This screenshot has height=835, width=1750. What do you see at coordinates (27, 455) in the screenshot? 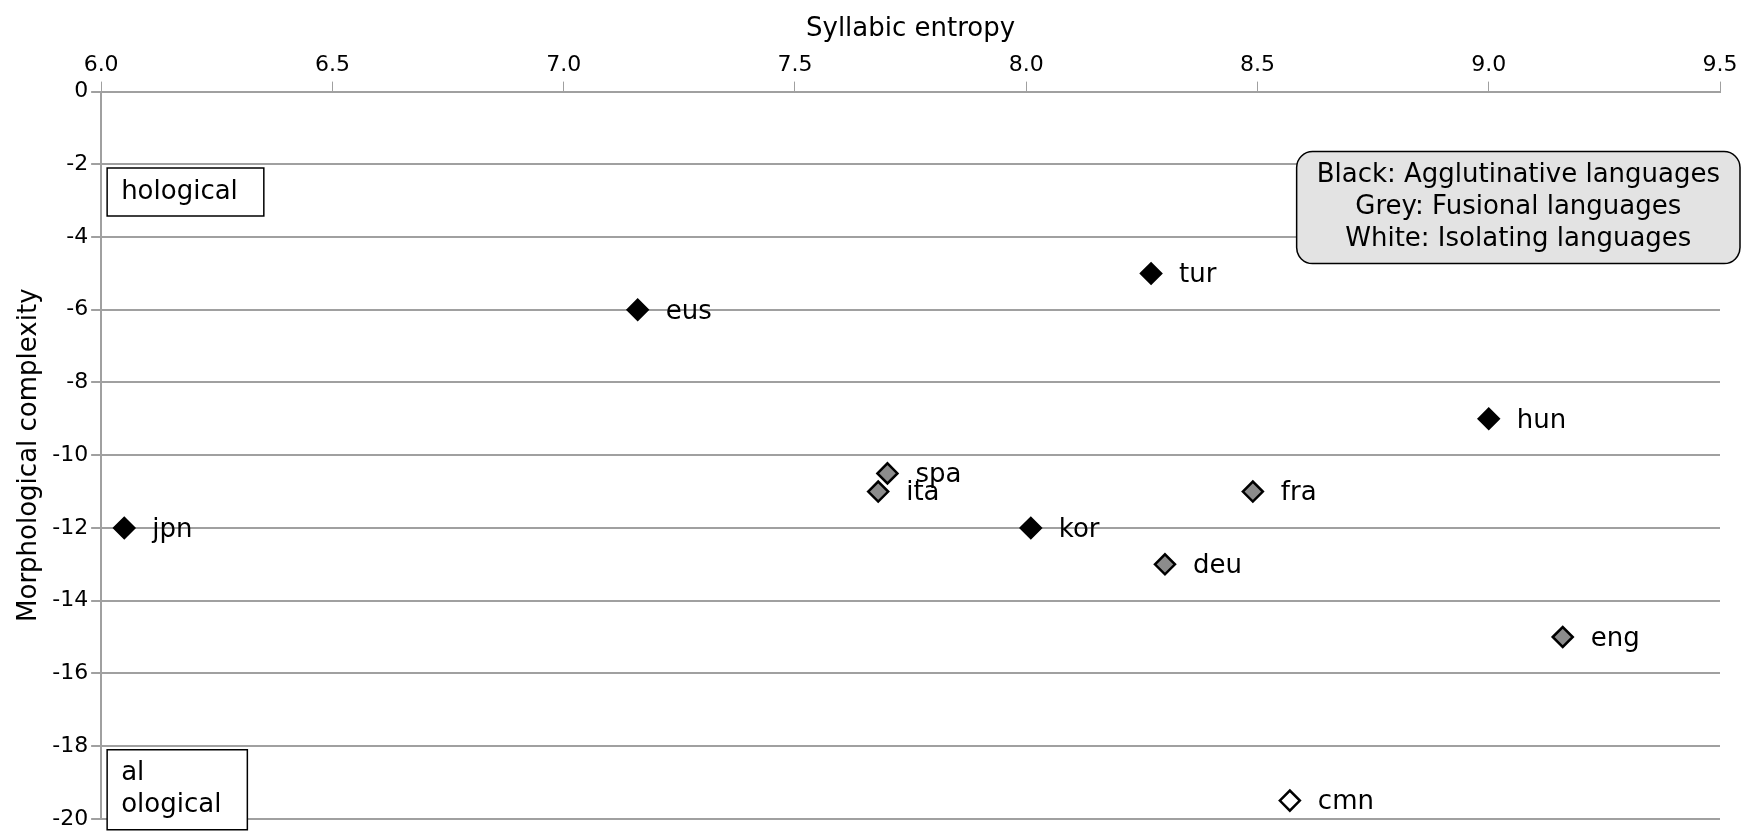
I see `y-axis-title: Morphological complexity` at bounding box center [27, 455].